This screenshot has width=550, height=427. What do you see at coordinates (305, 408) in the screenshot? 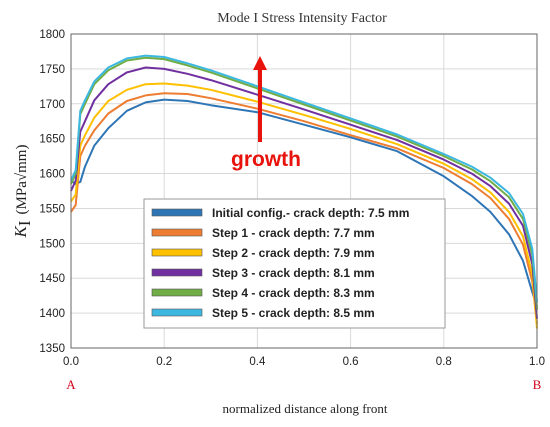
I see `x-axis-label: normalized distance along front` at bounding box center [305, 408].